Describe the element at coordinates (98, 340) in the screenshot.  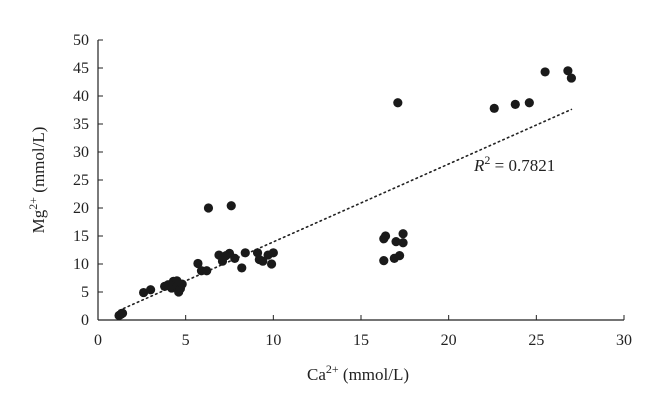
I see `x-tick-label: 0` at that location.